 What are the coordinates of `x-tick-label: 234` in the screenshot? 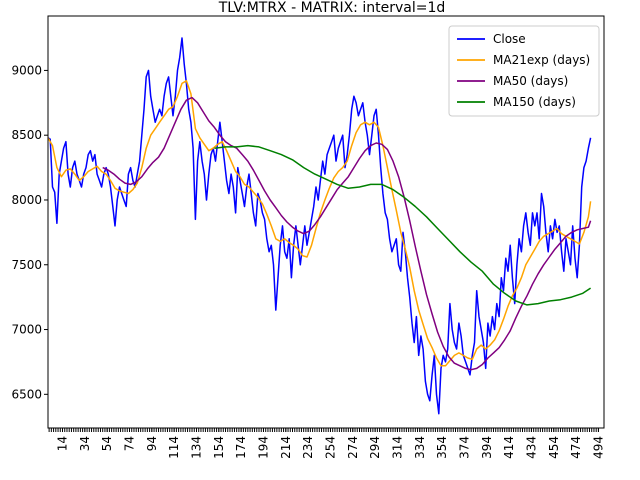 It's located at (308, 447).